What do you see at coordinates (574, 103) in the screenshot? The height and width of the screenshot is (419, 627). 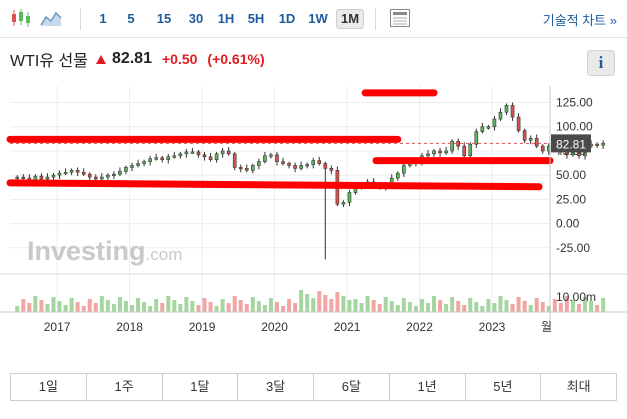 I see `y-tick-label: 125.00` at bounding box center [574, 103].